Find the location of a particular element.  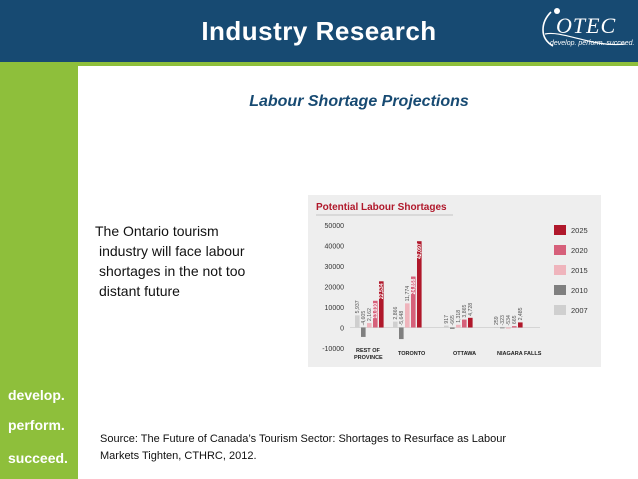

data-label: 13,030 is located at coordinates (376, 311).